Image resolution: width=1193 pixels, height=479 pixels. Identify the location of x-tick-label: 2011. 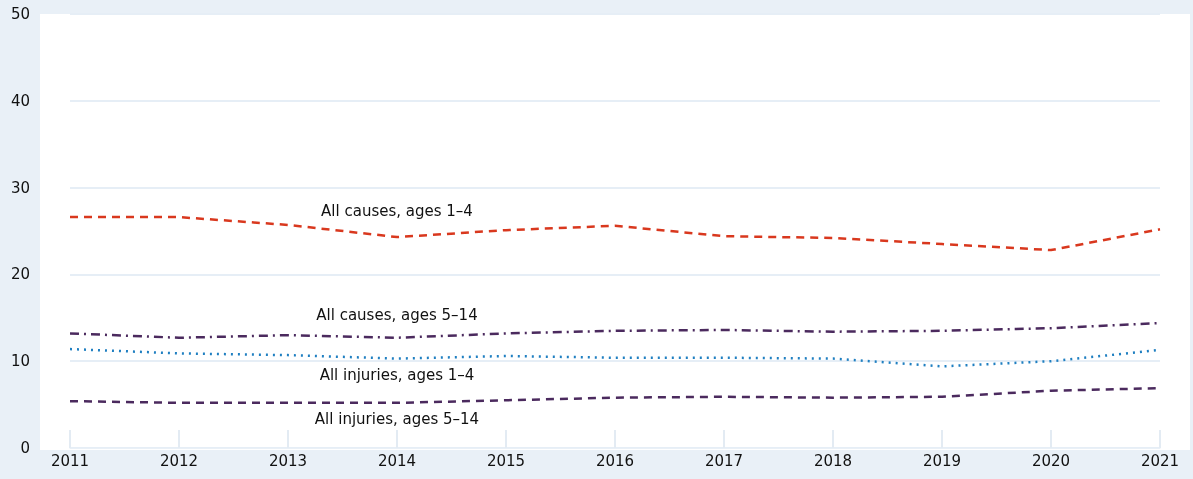
(70, 460).